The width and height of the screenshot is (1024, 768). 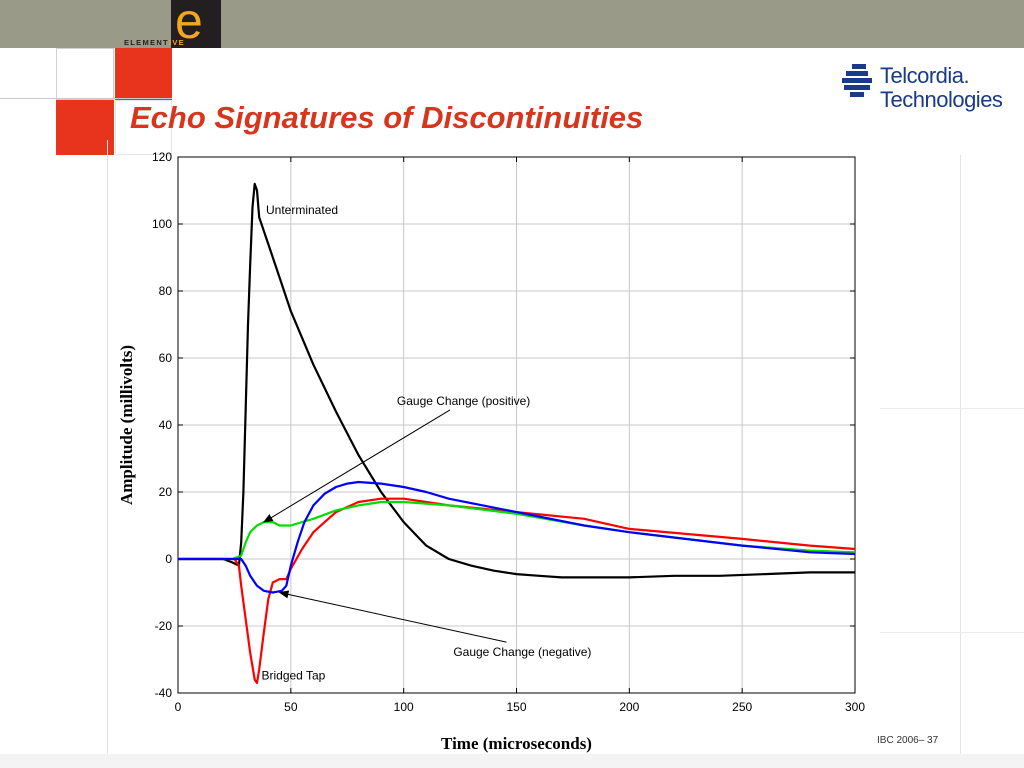 What do you see at coordinates (941, 87) in the screenshot?
I see `brand-name: Telcordia. Technologies` at bounding box center [941, 87].